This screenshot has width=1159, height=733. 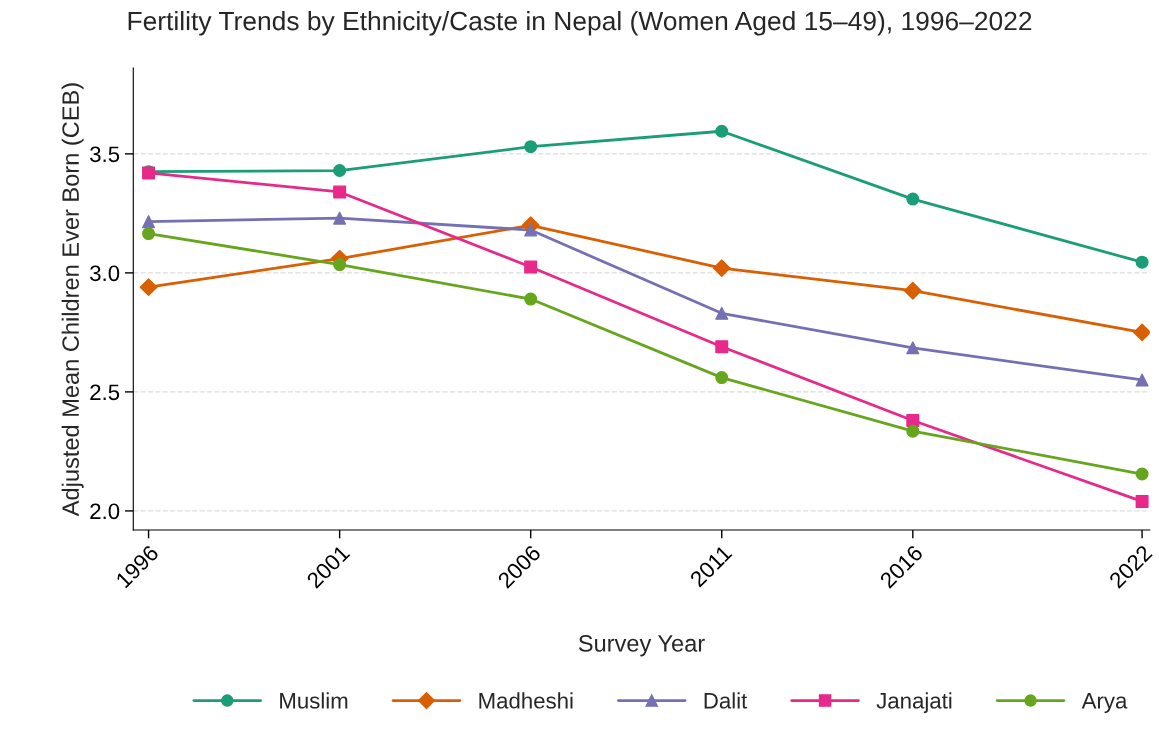 What do you see at coordinates (314, 700) in the screenshot?
I see `legend-label: Muslim` at bounding box center [314, 700].